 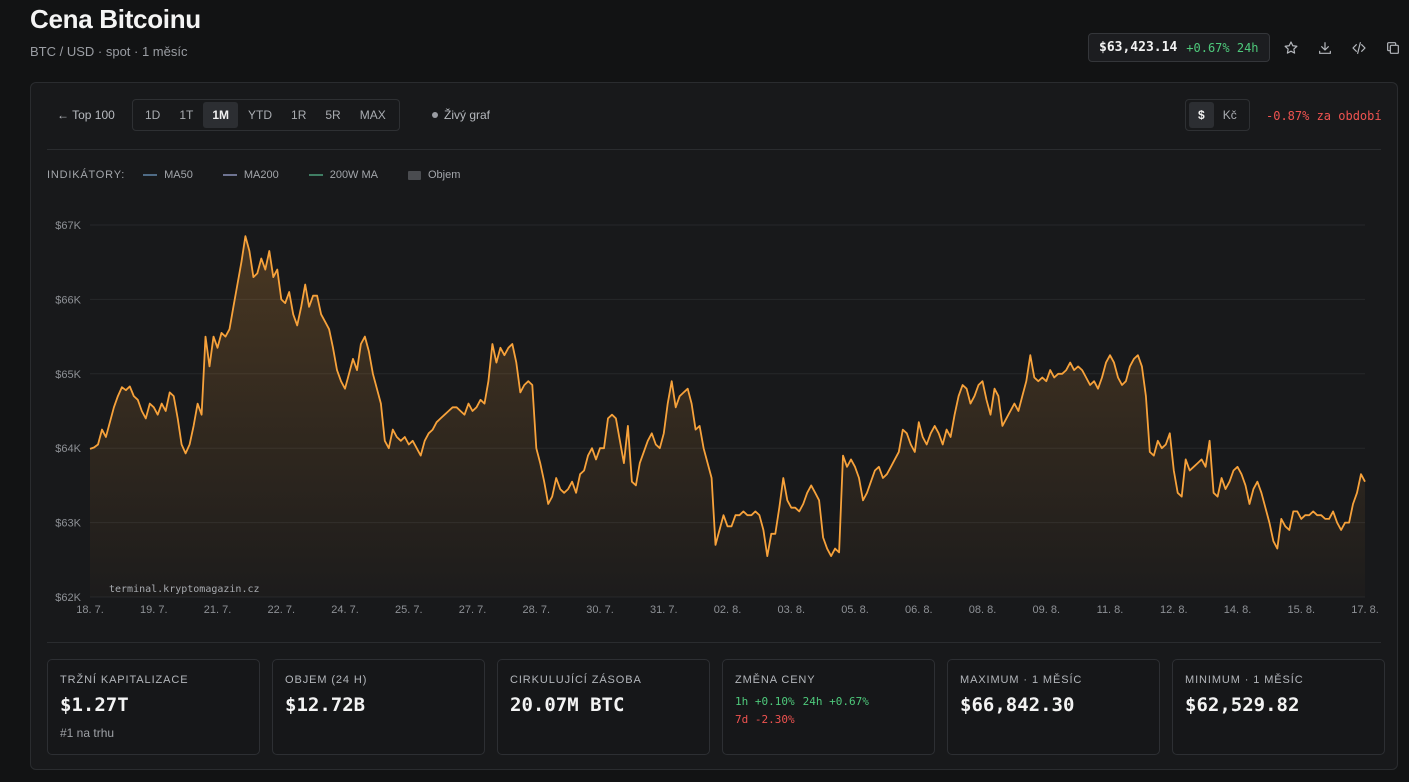 I want to click on x-tick-label: 05. 8., so click(x=855, y=610).